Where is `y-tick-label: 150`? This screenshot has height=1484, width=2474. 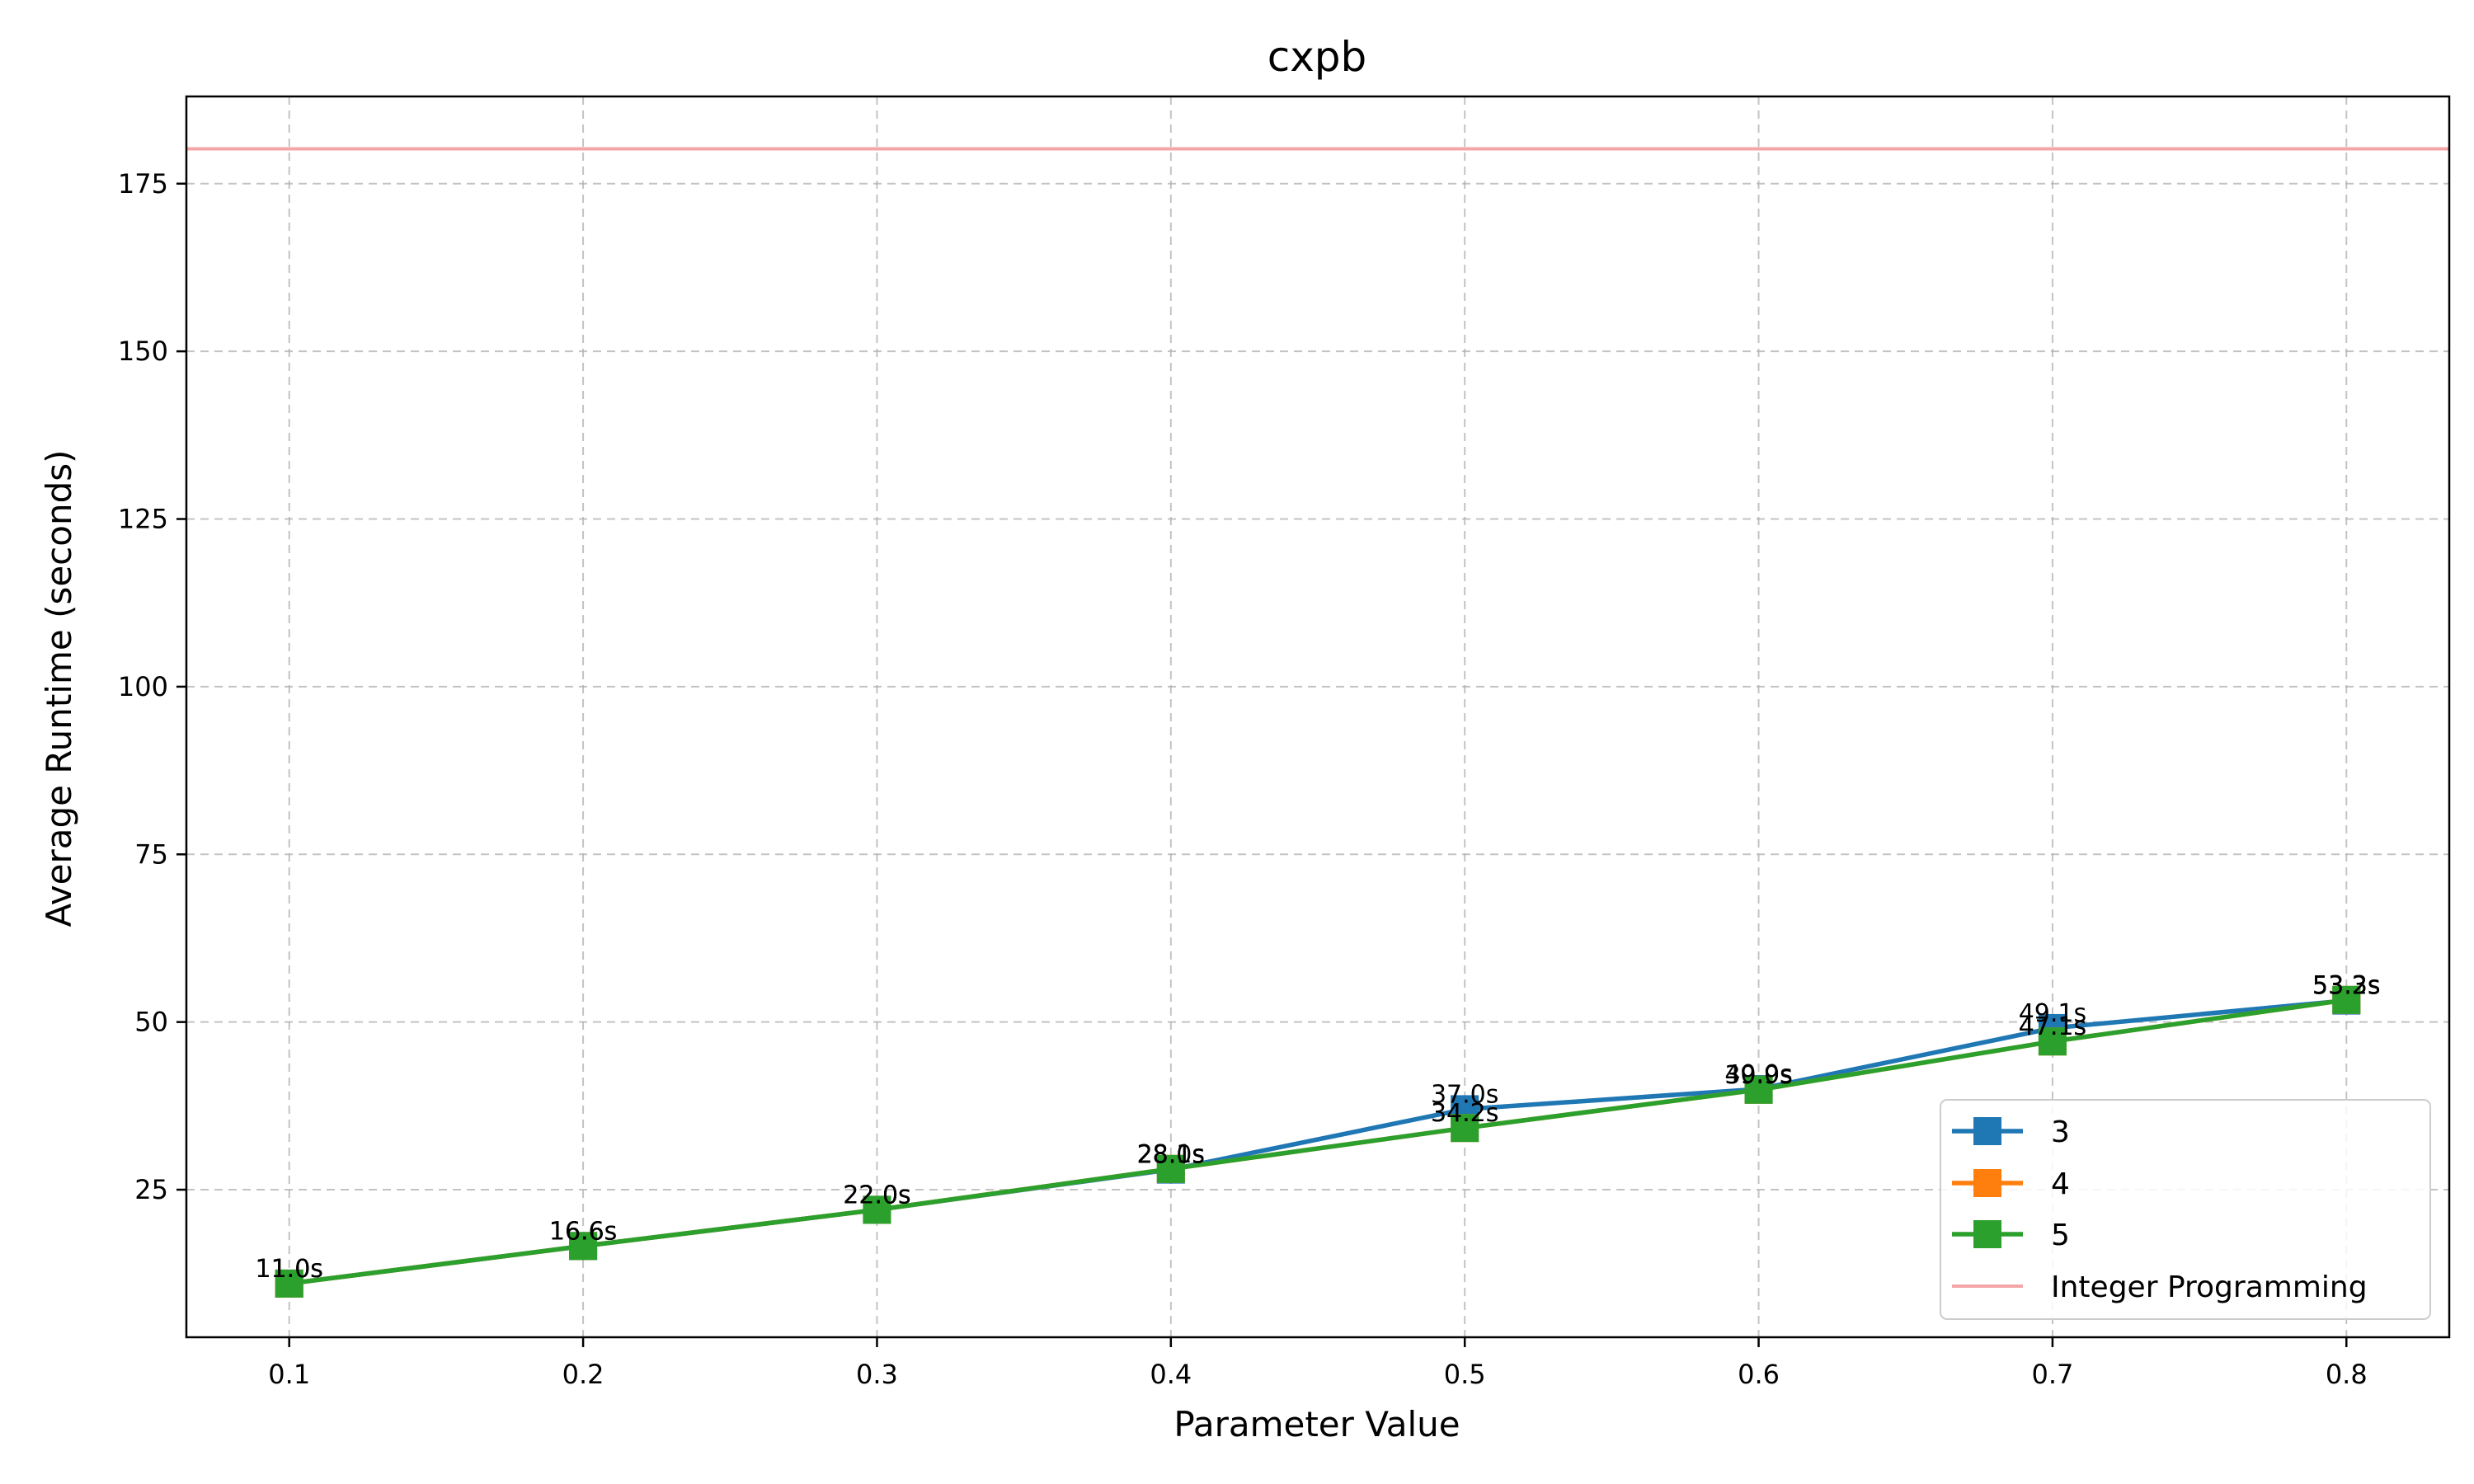
y-tick-label: 150 is located at coordinates (143, 351).